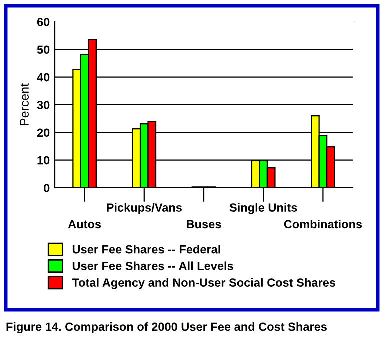  What do you see at coordinates (204, 224) in the screenshot?
I see `x-tick-label: Buses` at bounding box center [204, 224].